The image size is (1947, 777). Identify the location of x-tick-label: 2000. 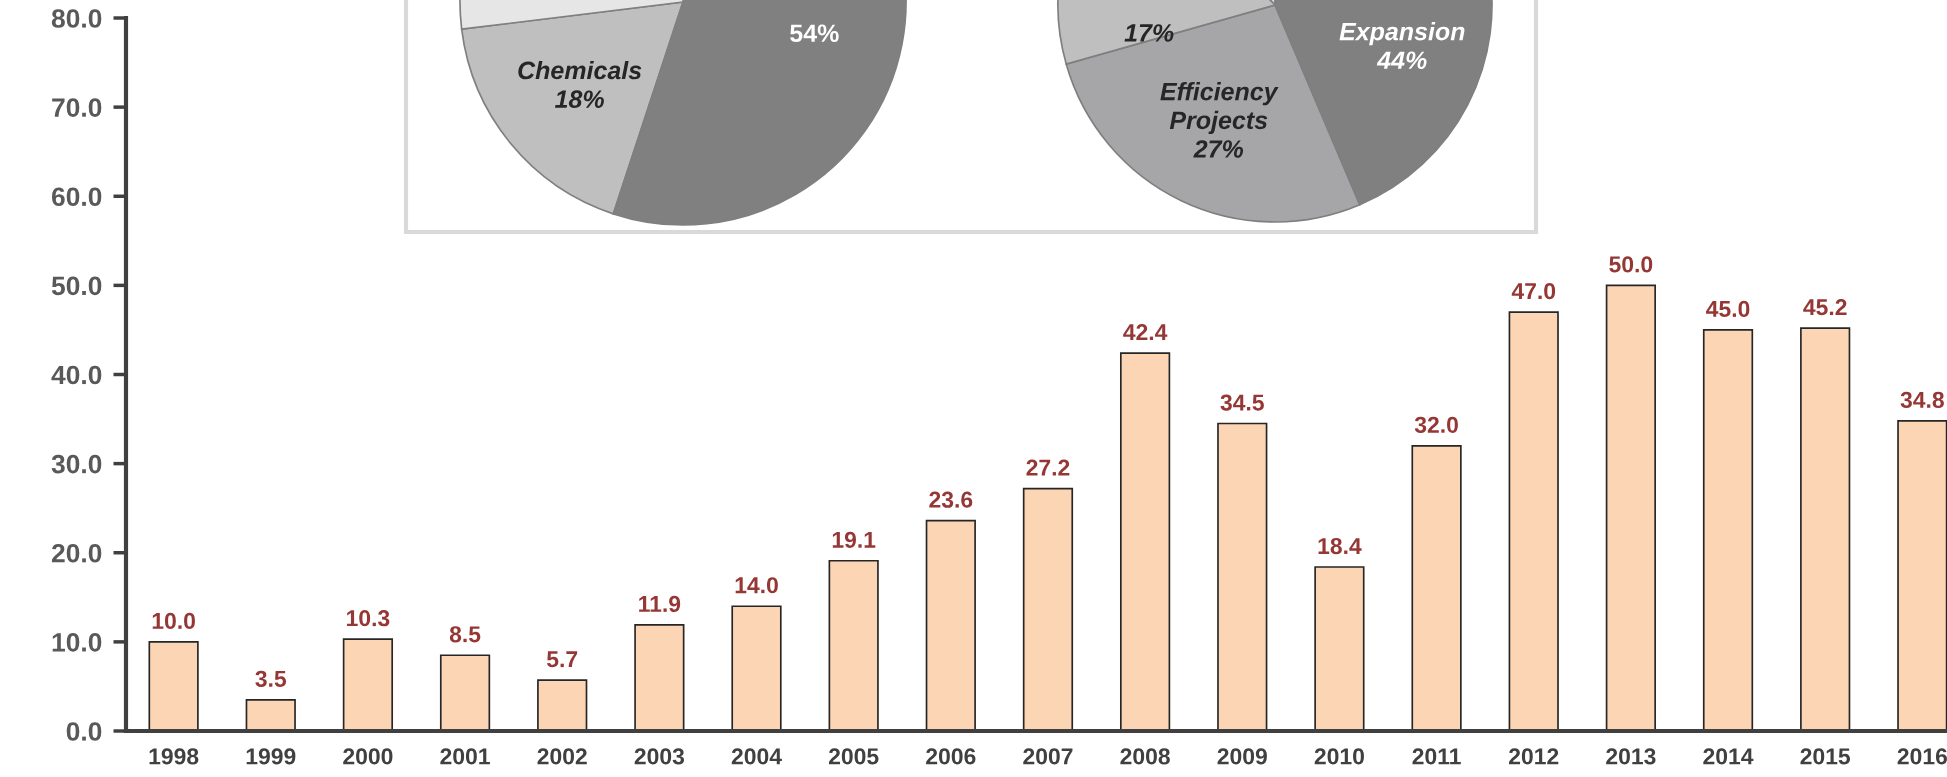
(368, 756).